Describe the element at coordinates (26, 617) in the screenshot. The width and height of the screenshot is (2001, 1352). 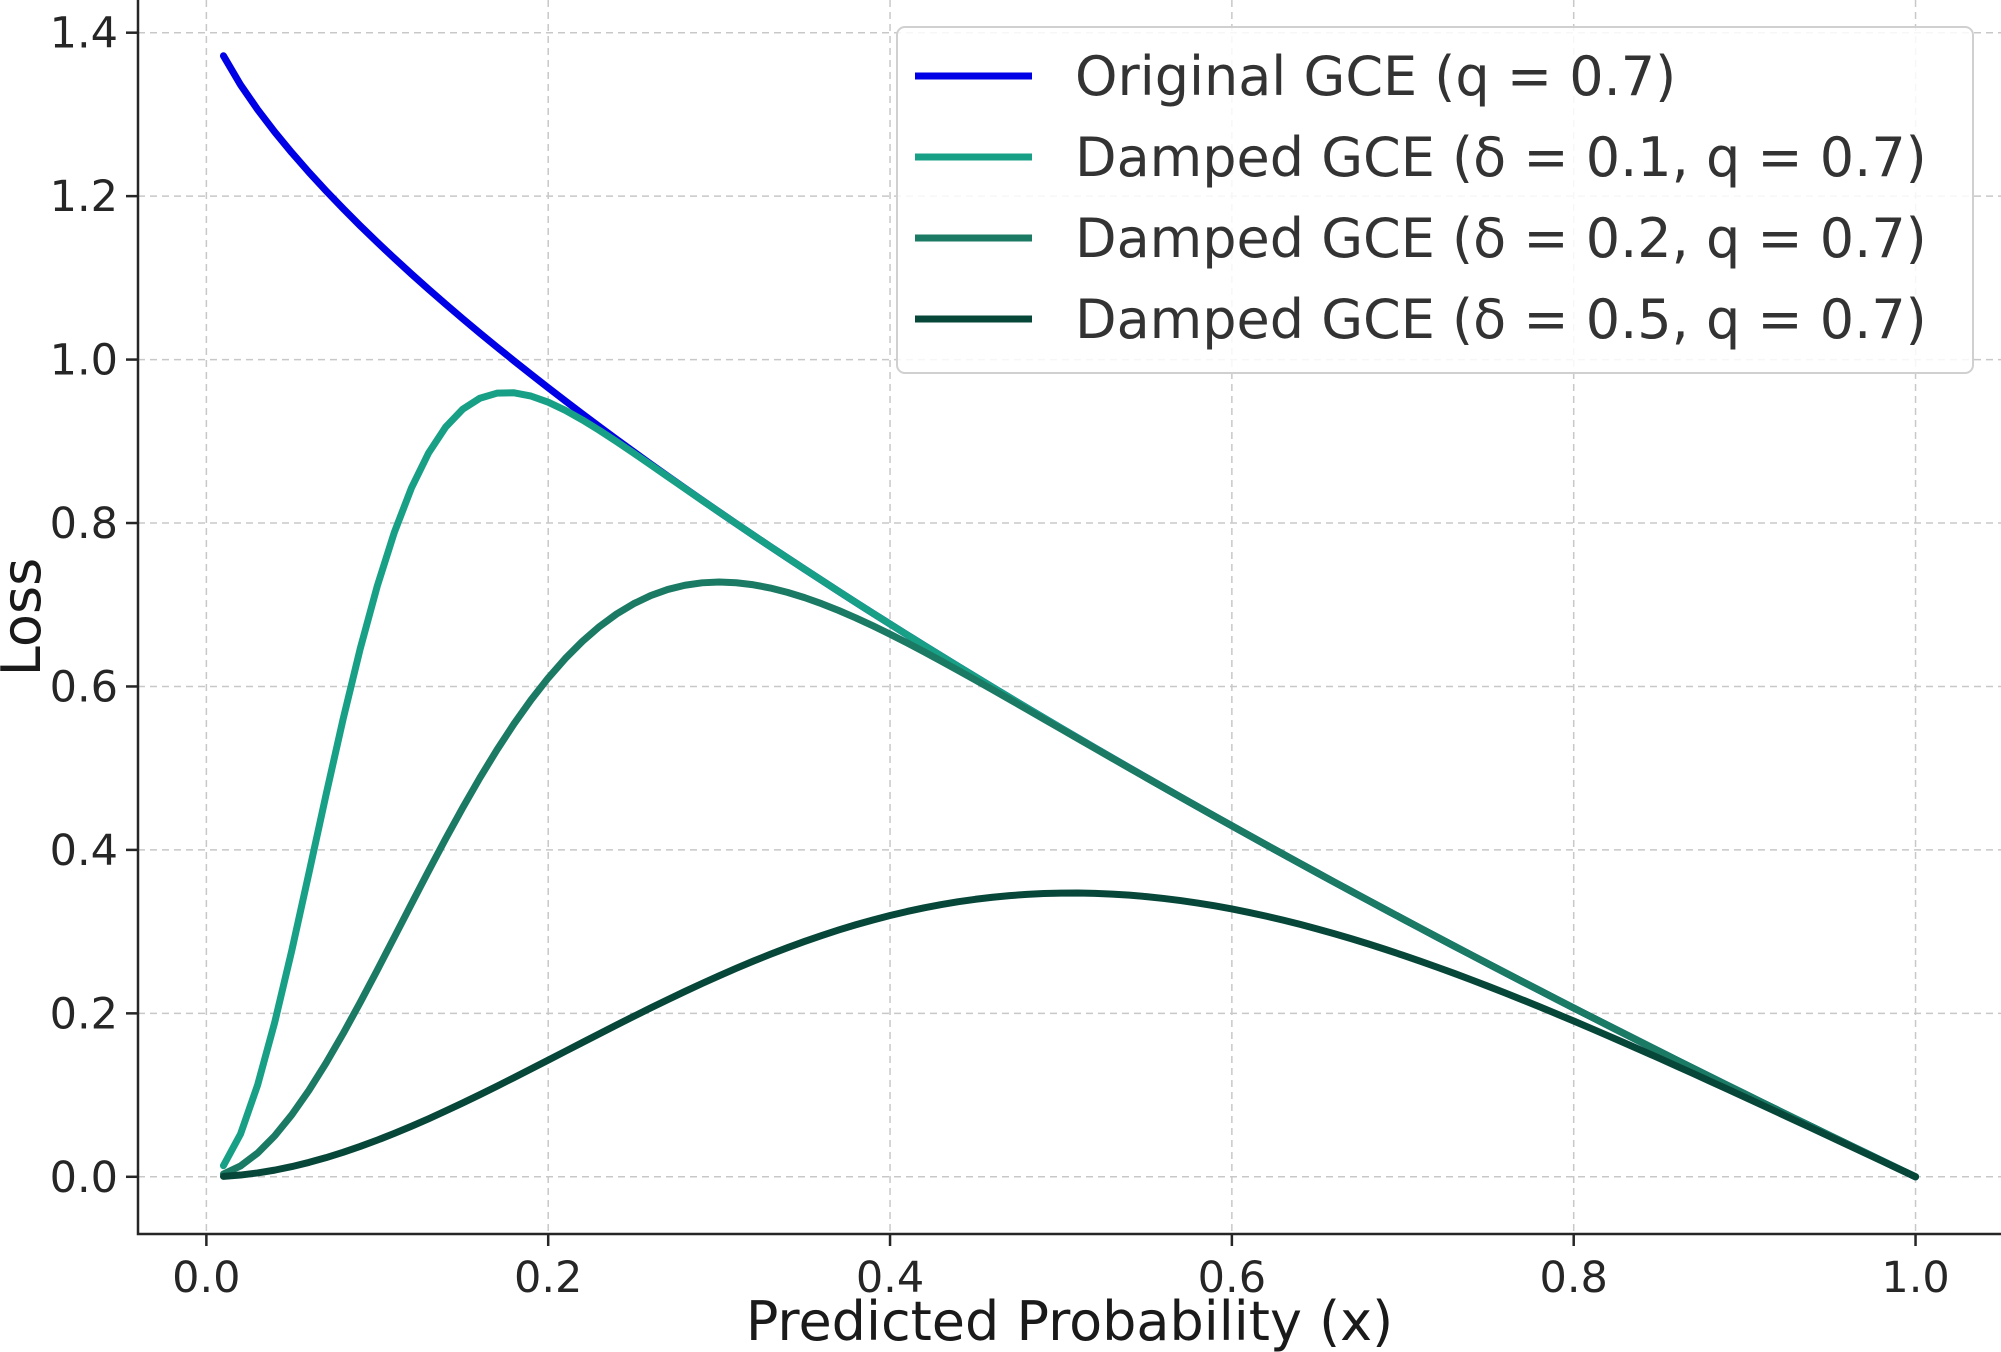
I see `y-axis-title: Loss` at that location.